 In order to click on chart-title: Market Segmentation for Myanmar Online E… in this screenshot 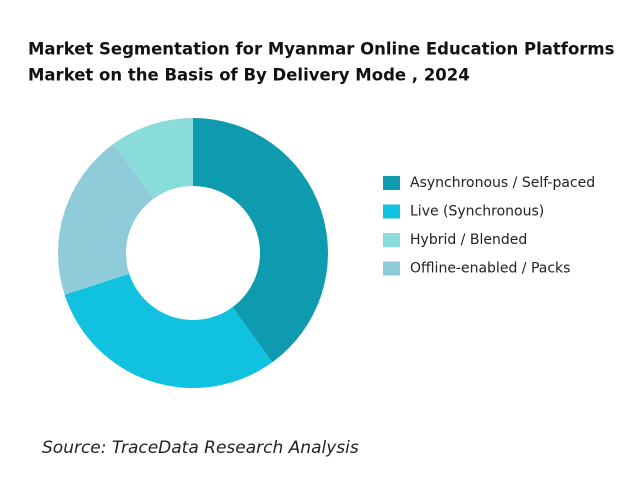, I will do `click(321, 49)`.